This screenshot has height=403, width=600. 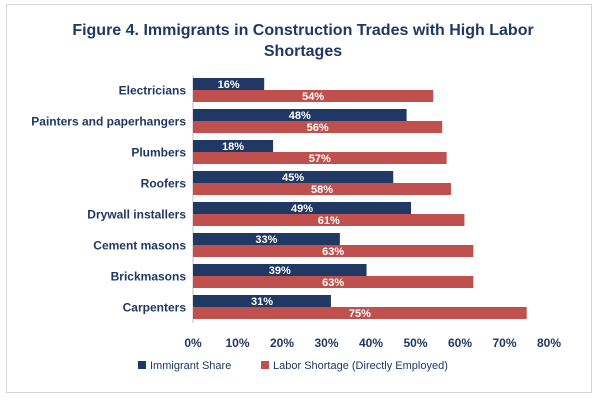 What do you see at coordinates (153, 91) in the screenshot?
I see `category-label: Electricians` at bounding box center [153, 91].